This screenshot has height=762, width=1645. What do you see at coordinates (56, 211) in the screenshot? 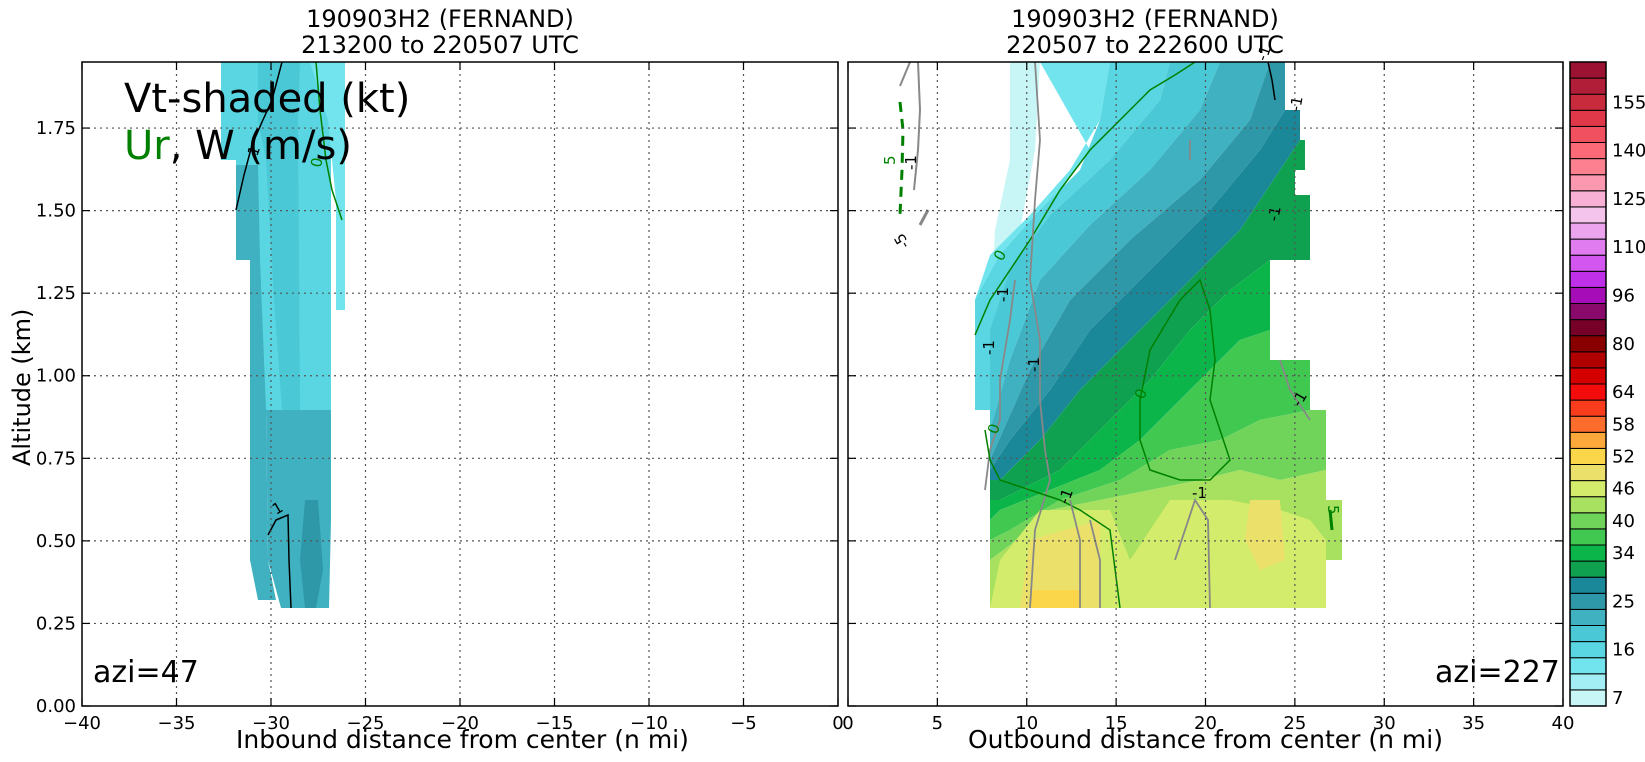
I see `y-tick-label: 1.50` at bounding box center [56, 211].